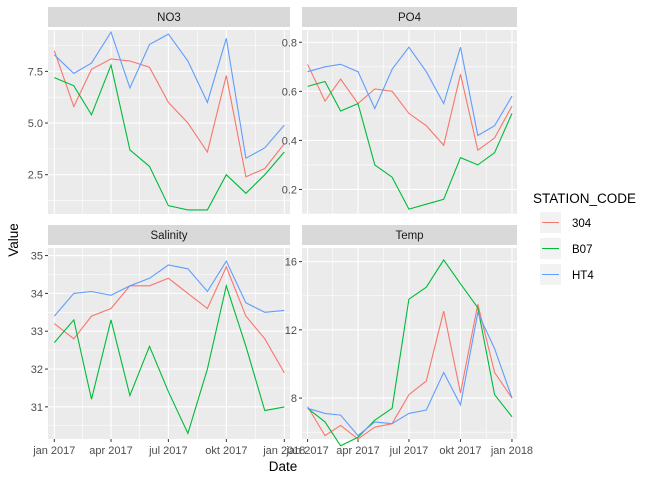 This screenshot has width=672, height=480. Describe the element at coordinates (37, 257) in the screenshot. I see `y-tick-label: 35` at that location.